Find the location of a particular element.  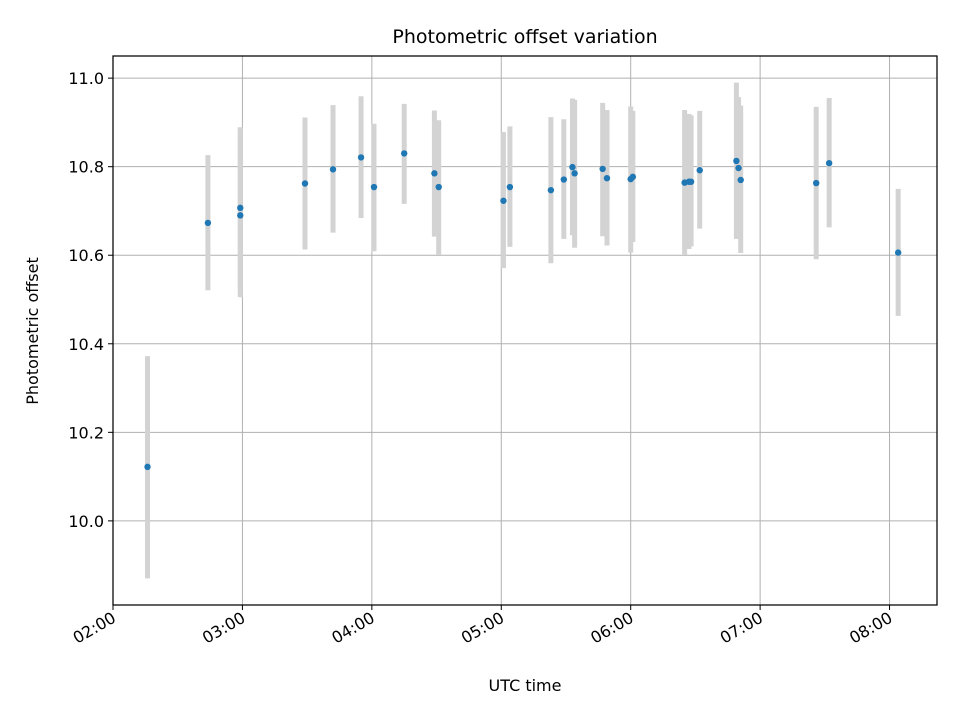

y-tick-label: 10.0 is located at coordinates (86, 521).